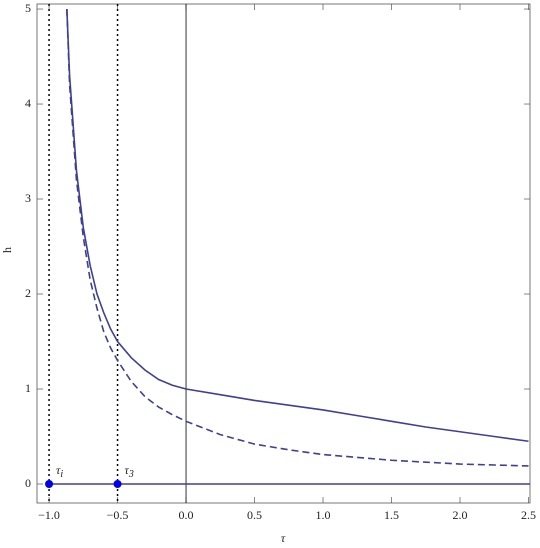 This screenshot has height=548, width=540. I want to click on y-tick-label: 2, so click(28, 293).